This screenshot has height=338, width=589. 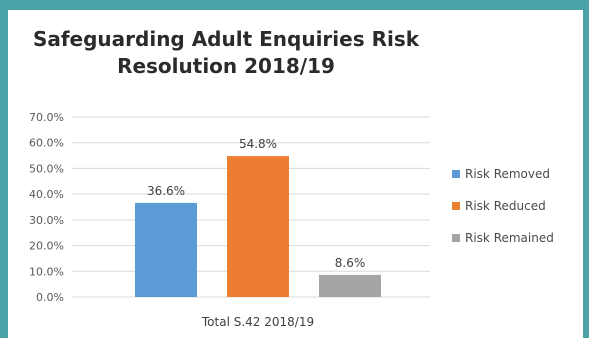 I want to click on legend-item-risk-removed: Risk Removed, so click(x=517, y=174).